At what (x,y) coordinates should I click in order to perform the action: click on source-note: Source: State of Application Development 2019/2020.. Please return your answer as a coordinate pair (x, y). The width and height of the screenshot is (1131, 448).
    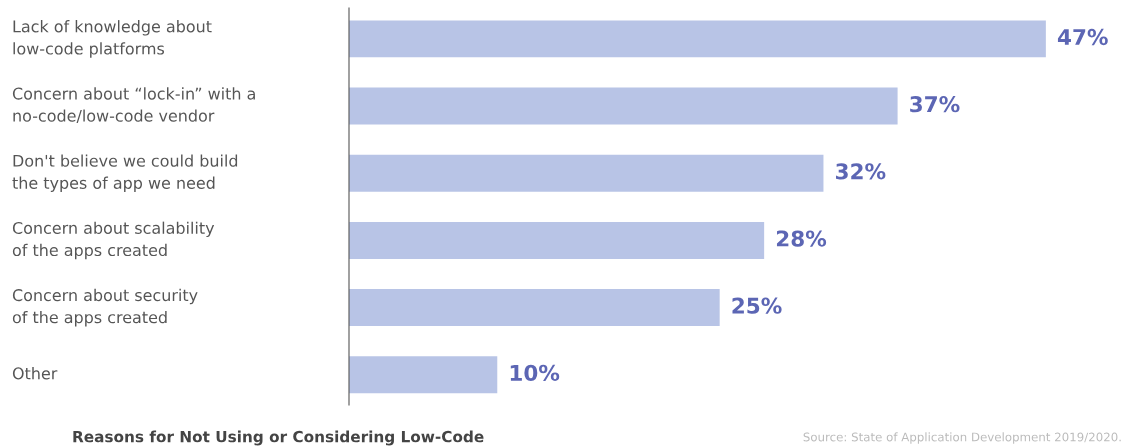
    Looking at the image, I should click on (962, 438).